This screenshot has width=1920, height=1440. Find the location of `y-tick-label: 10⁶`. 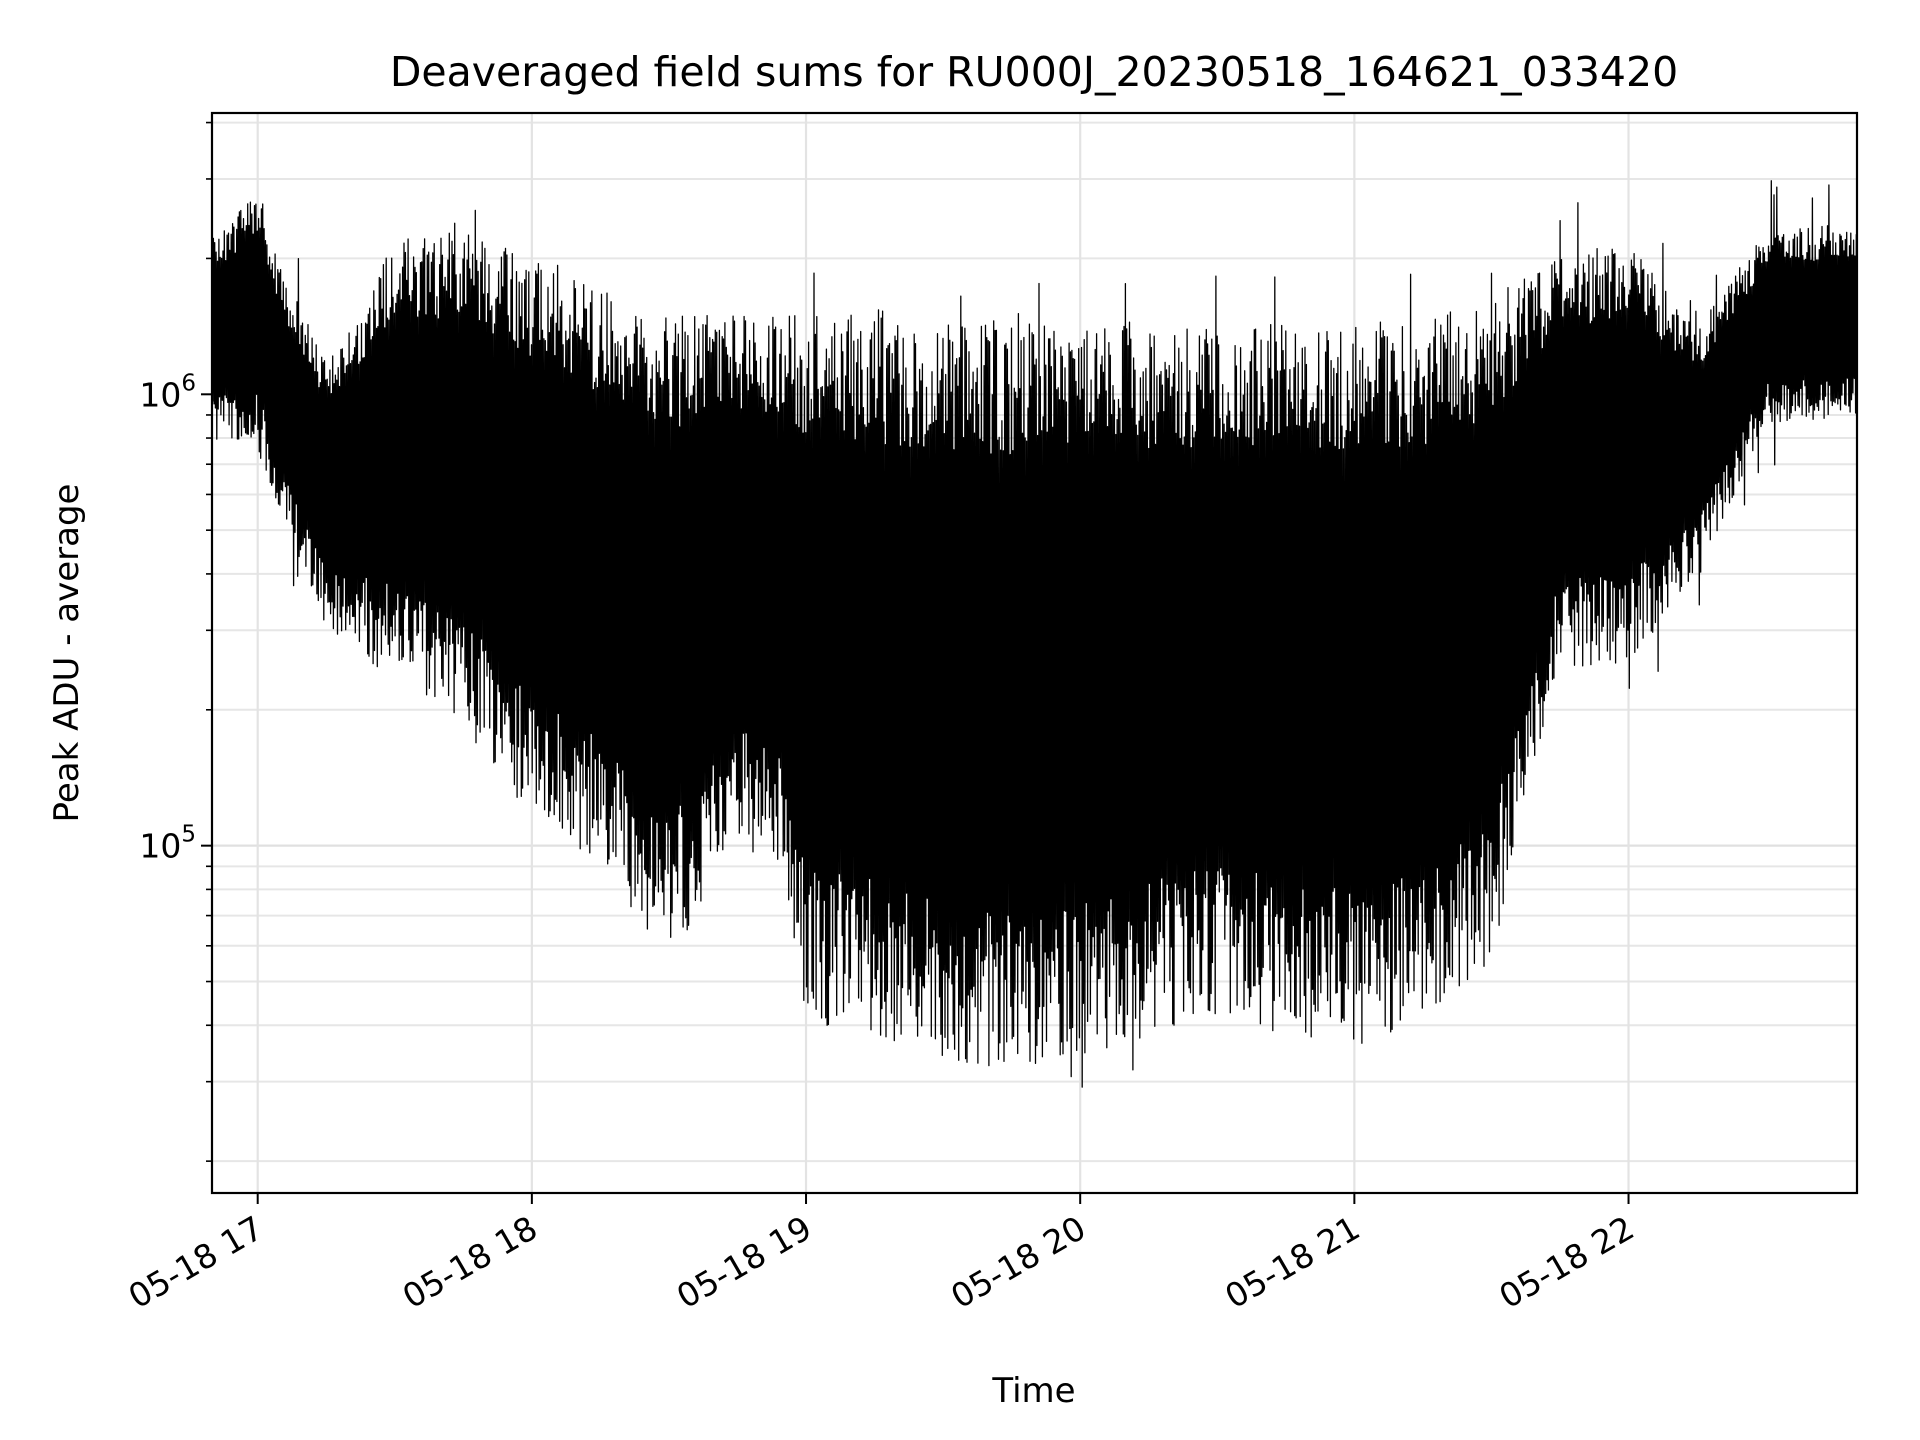

y-tick-label: 10⁶ is located at coordinates (167, 392).